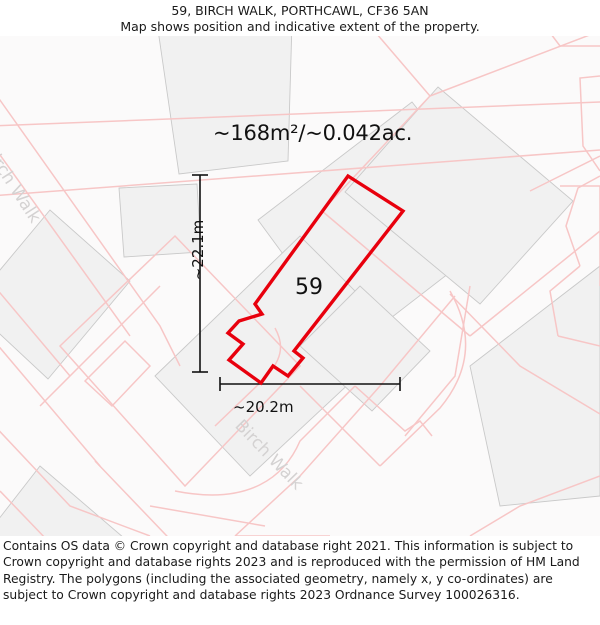 This screenshot has width=600, height=625. Describe the element at coordinates (263, 407) in the screenshot. I see `width-dimension-label: ~20.2m` at that location.